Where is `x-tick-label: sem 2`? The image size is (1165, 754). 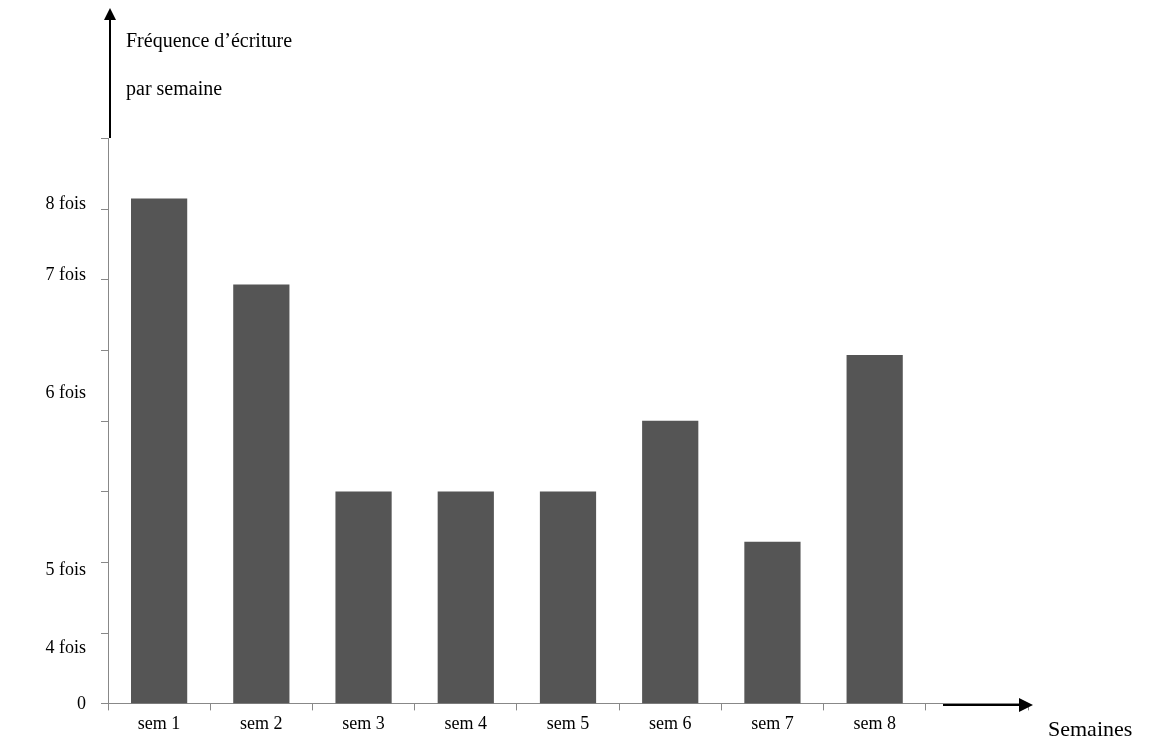 x-tick-label: sem 2 is located at coordinates (261, 722).